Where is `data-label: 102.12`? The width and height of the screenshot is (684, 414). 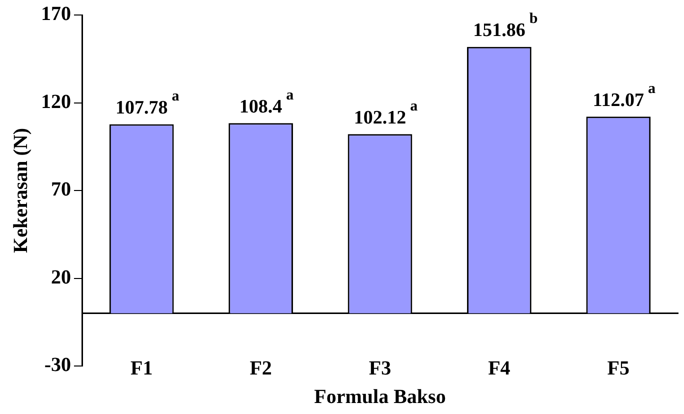
data-label: 102.12 is located at coordinates (380, 118).